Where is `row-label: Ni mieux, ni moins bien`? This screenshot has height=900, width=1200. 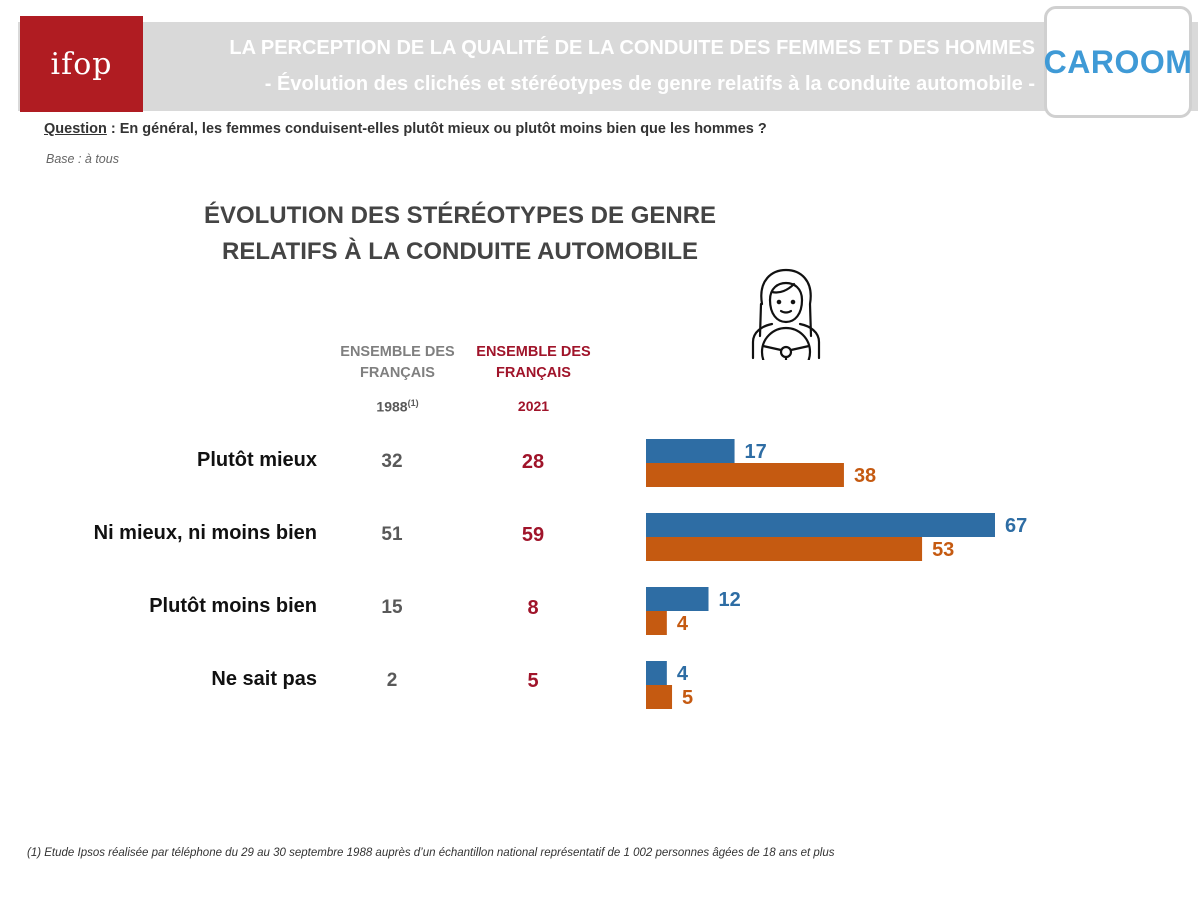
row-label: Ni mieux, ni moins bien is located at coordinates (205, 533).